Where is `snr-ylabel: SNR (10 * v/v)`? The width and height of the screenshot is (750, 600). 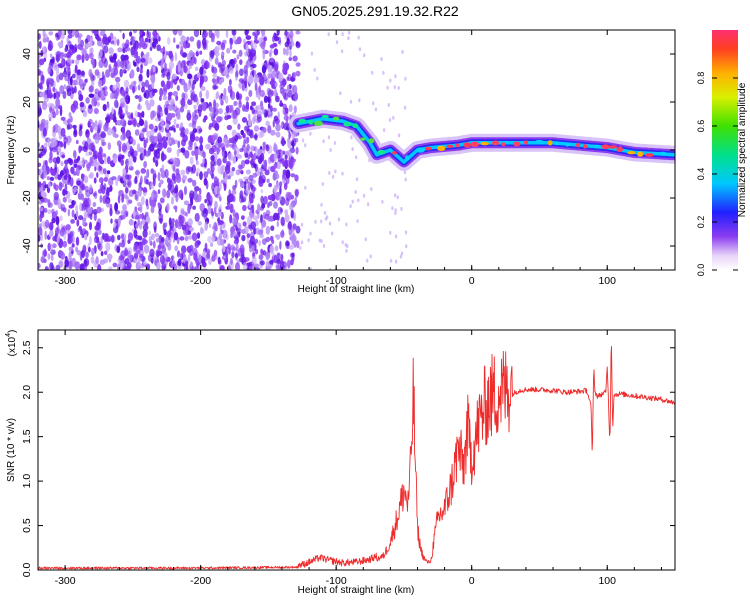 snr-ylabel: SNR (10 * v/v) is located at coordinates (11, 450).